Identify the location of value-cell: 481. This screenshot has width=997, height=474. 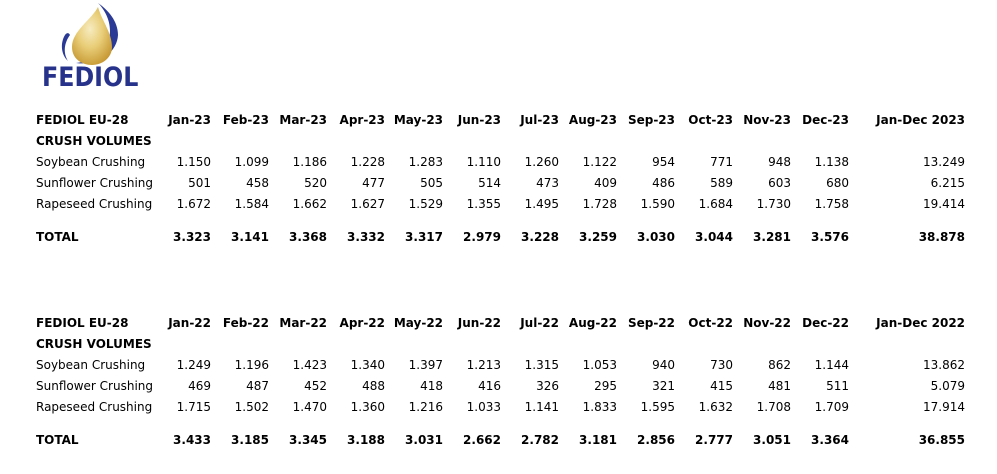
(780, 386).